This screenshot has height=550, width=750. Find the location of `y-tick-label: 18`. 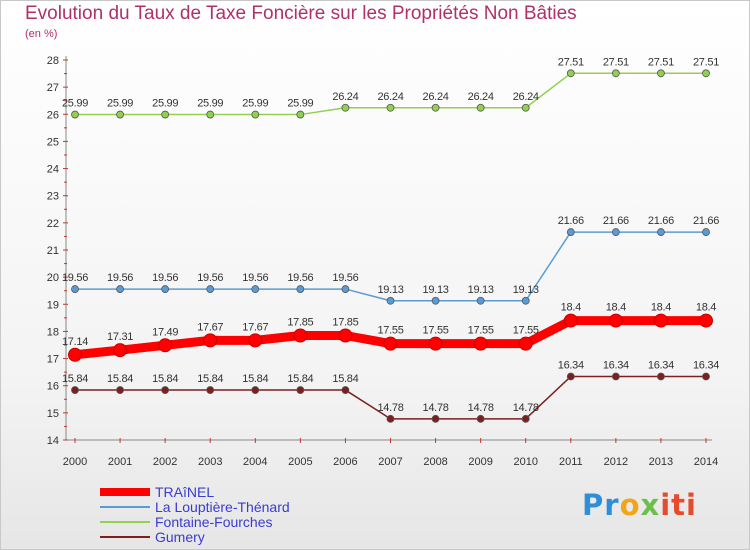

y-tick-label: 18 is located at coordinates (53, 332).